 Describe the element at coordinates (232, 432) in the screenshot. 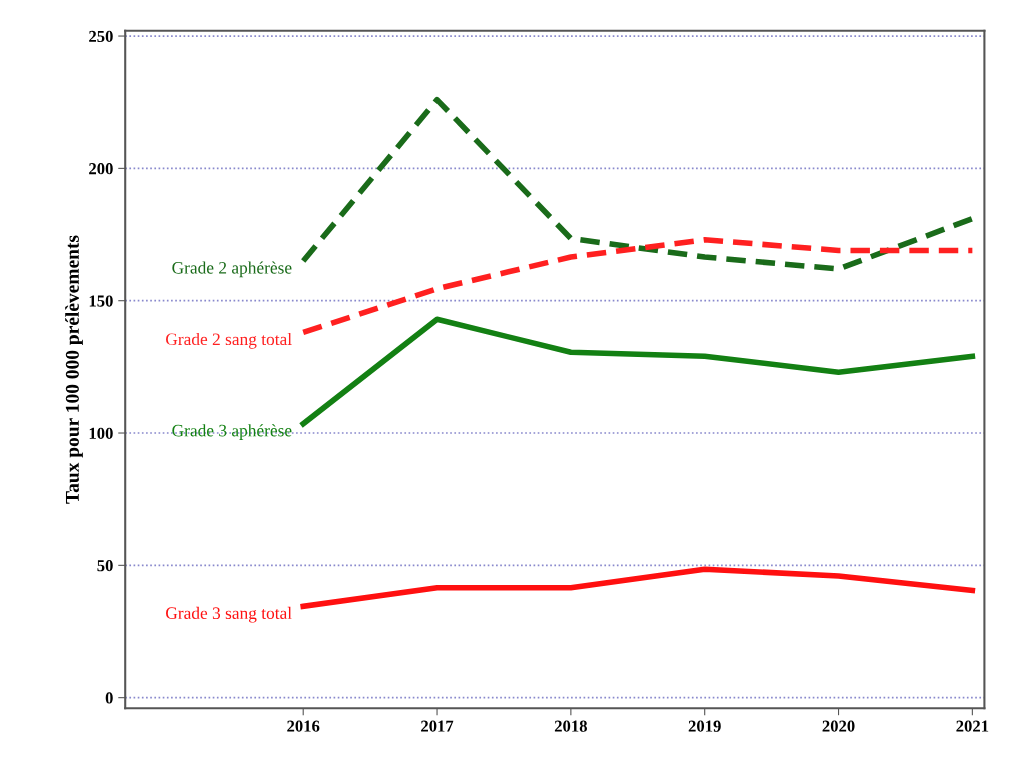

I see `series-label: Grade 3 aphérèse` at that location.